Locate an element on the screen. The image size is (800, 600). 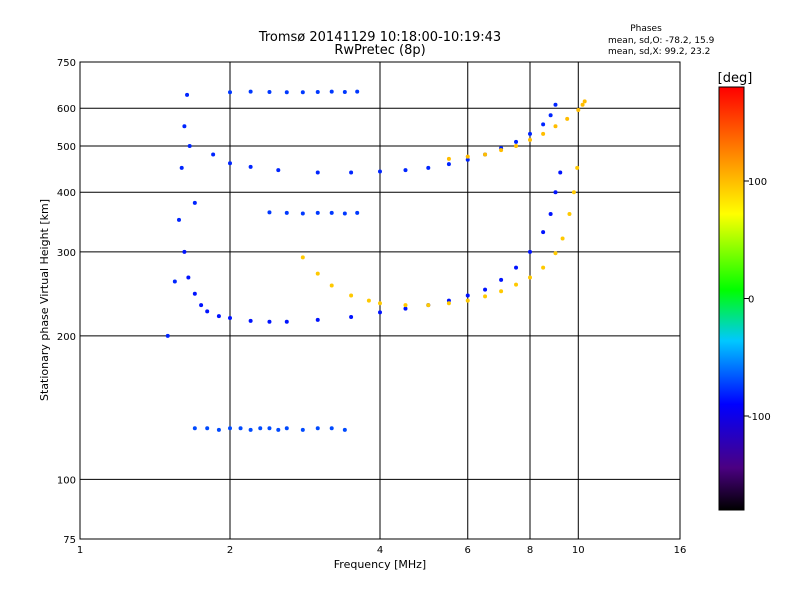
colorbar is located at coordinates (731, 298).